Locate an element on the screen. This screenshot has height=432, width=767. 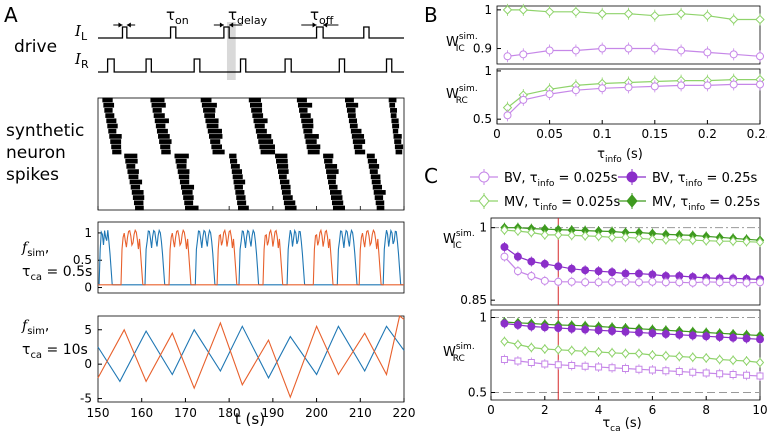
c-xtick-label: 10 is located at coordinates (759, 410).